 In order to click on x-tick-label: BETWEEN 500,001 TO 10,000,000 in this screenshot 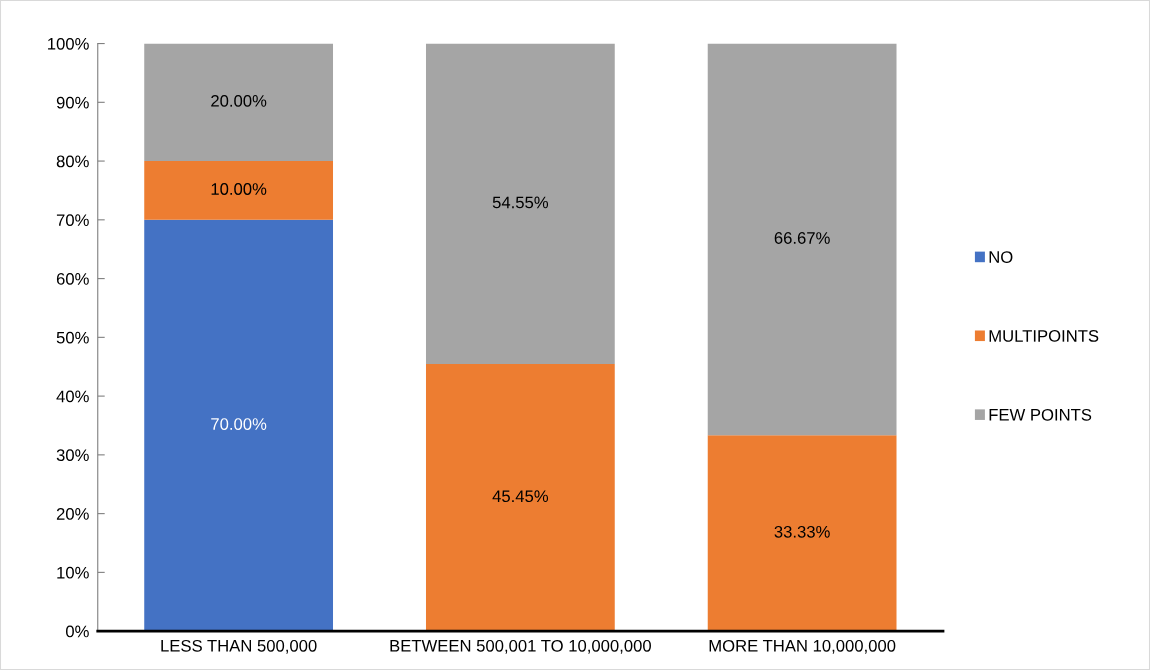, I will do `click(520, 646)`.